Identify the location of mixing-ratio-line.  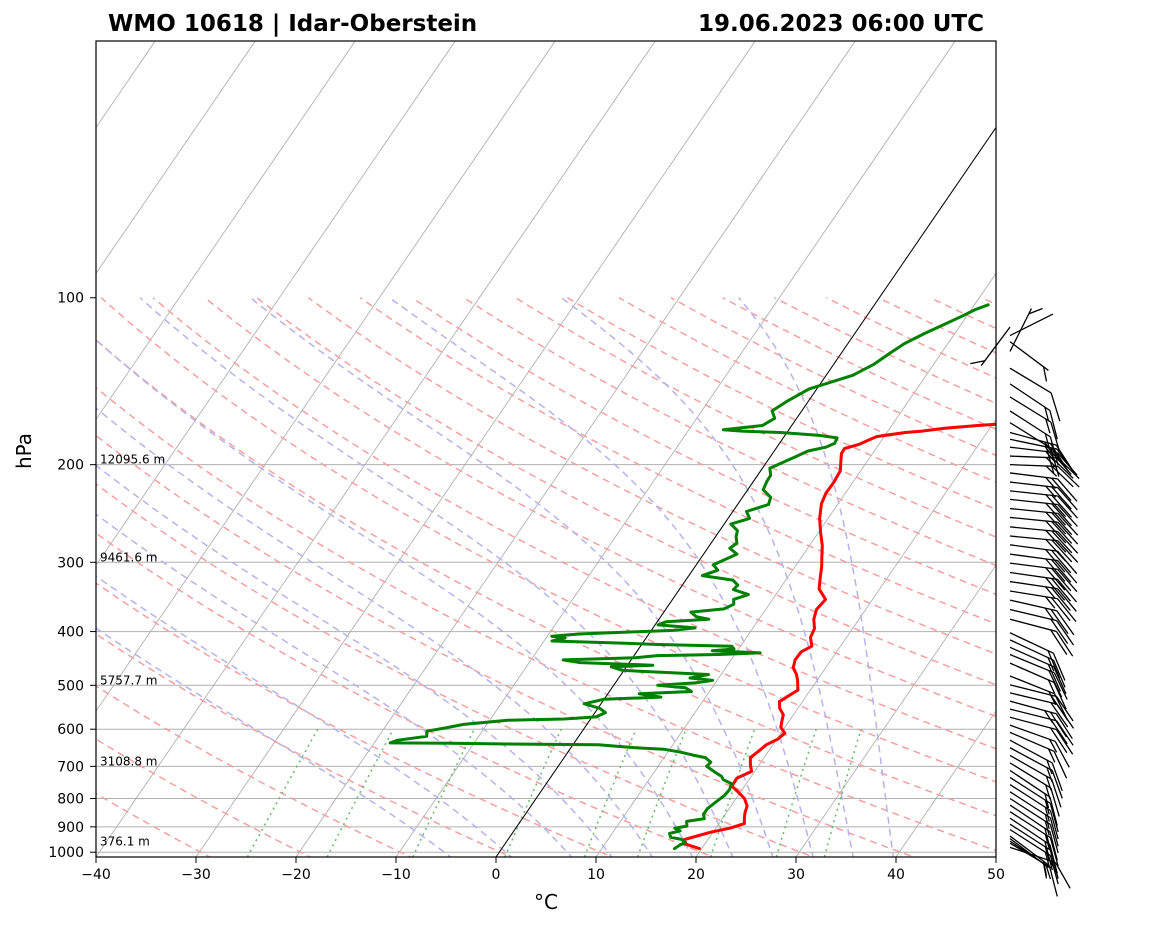
(661, 792).